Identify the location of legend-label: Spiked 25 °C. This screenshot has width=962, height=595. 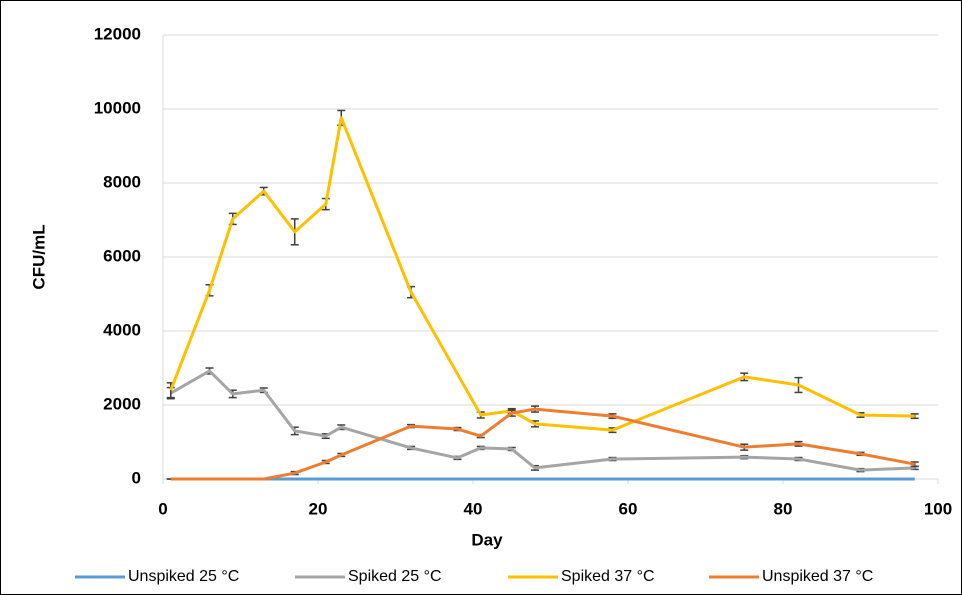
(395, 576).